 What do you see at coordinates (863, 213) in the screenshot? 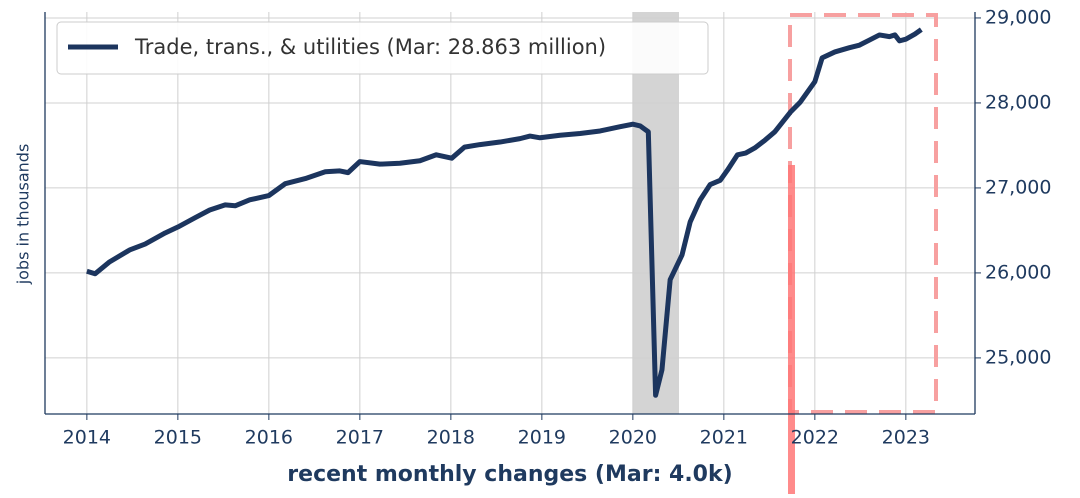
I see `highlight-box` at bounding box center [863, 213].